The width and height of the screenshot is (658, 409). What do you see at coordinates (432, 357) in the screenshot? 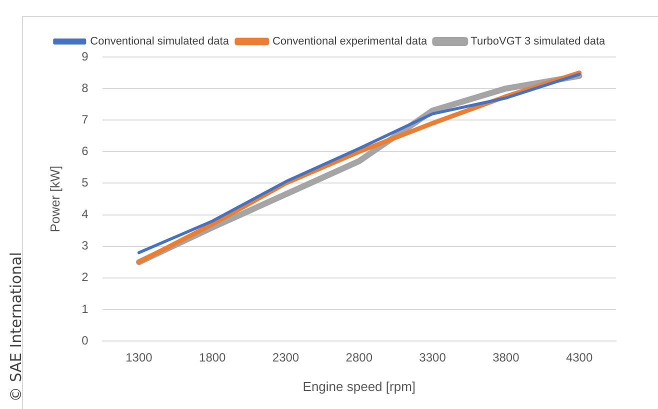
I see `x-tick-label: 3300` at bounding box center [432, 357].